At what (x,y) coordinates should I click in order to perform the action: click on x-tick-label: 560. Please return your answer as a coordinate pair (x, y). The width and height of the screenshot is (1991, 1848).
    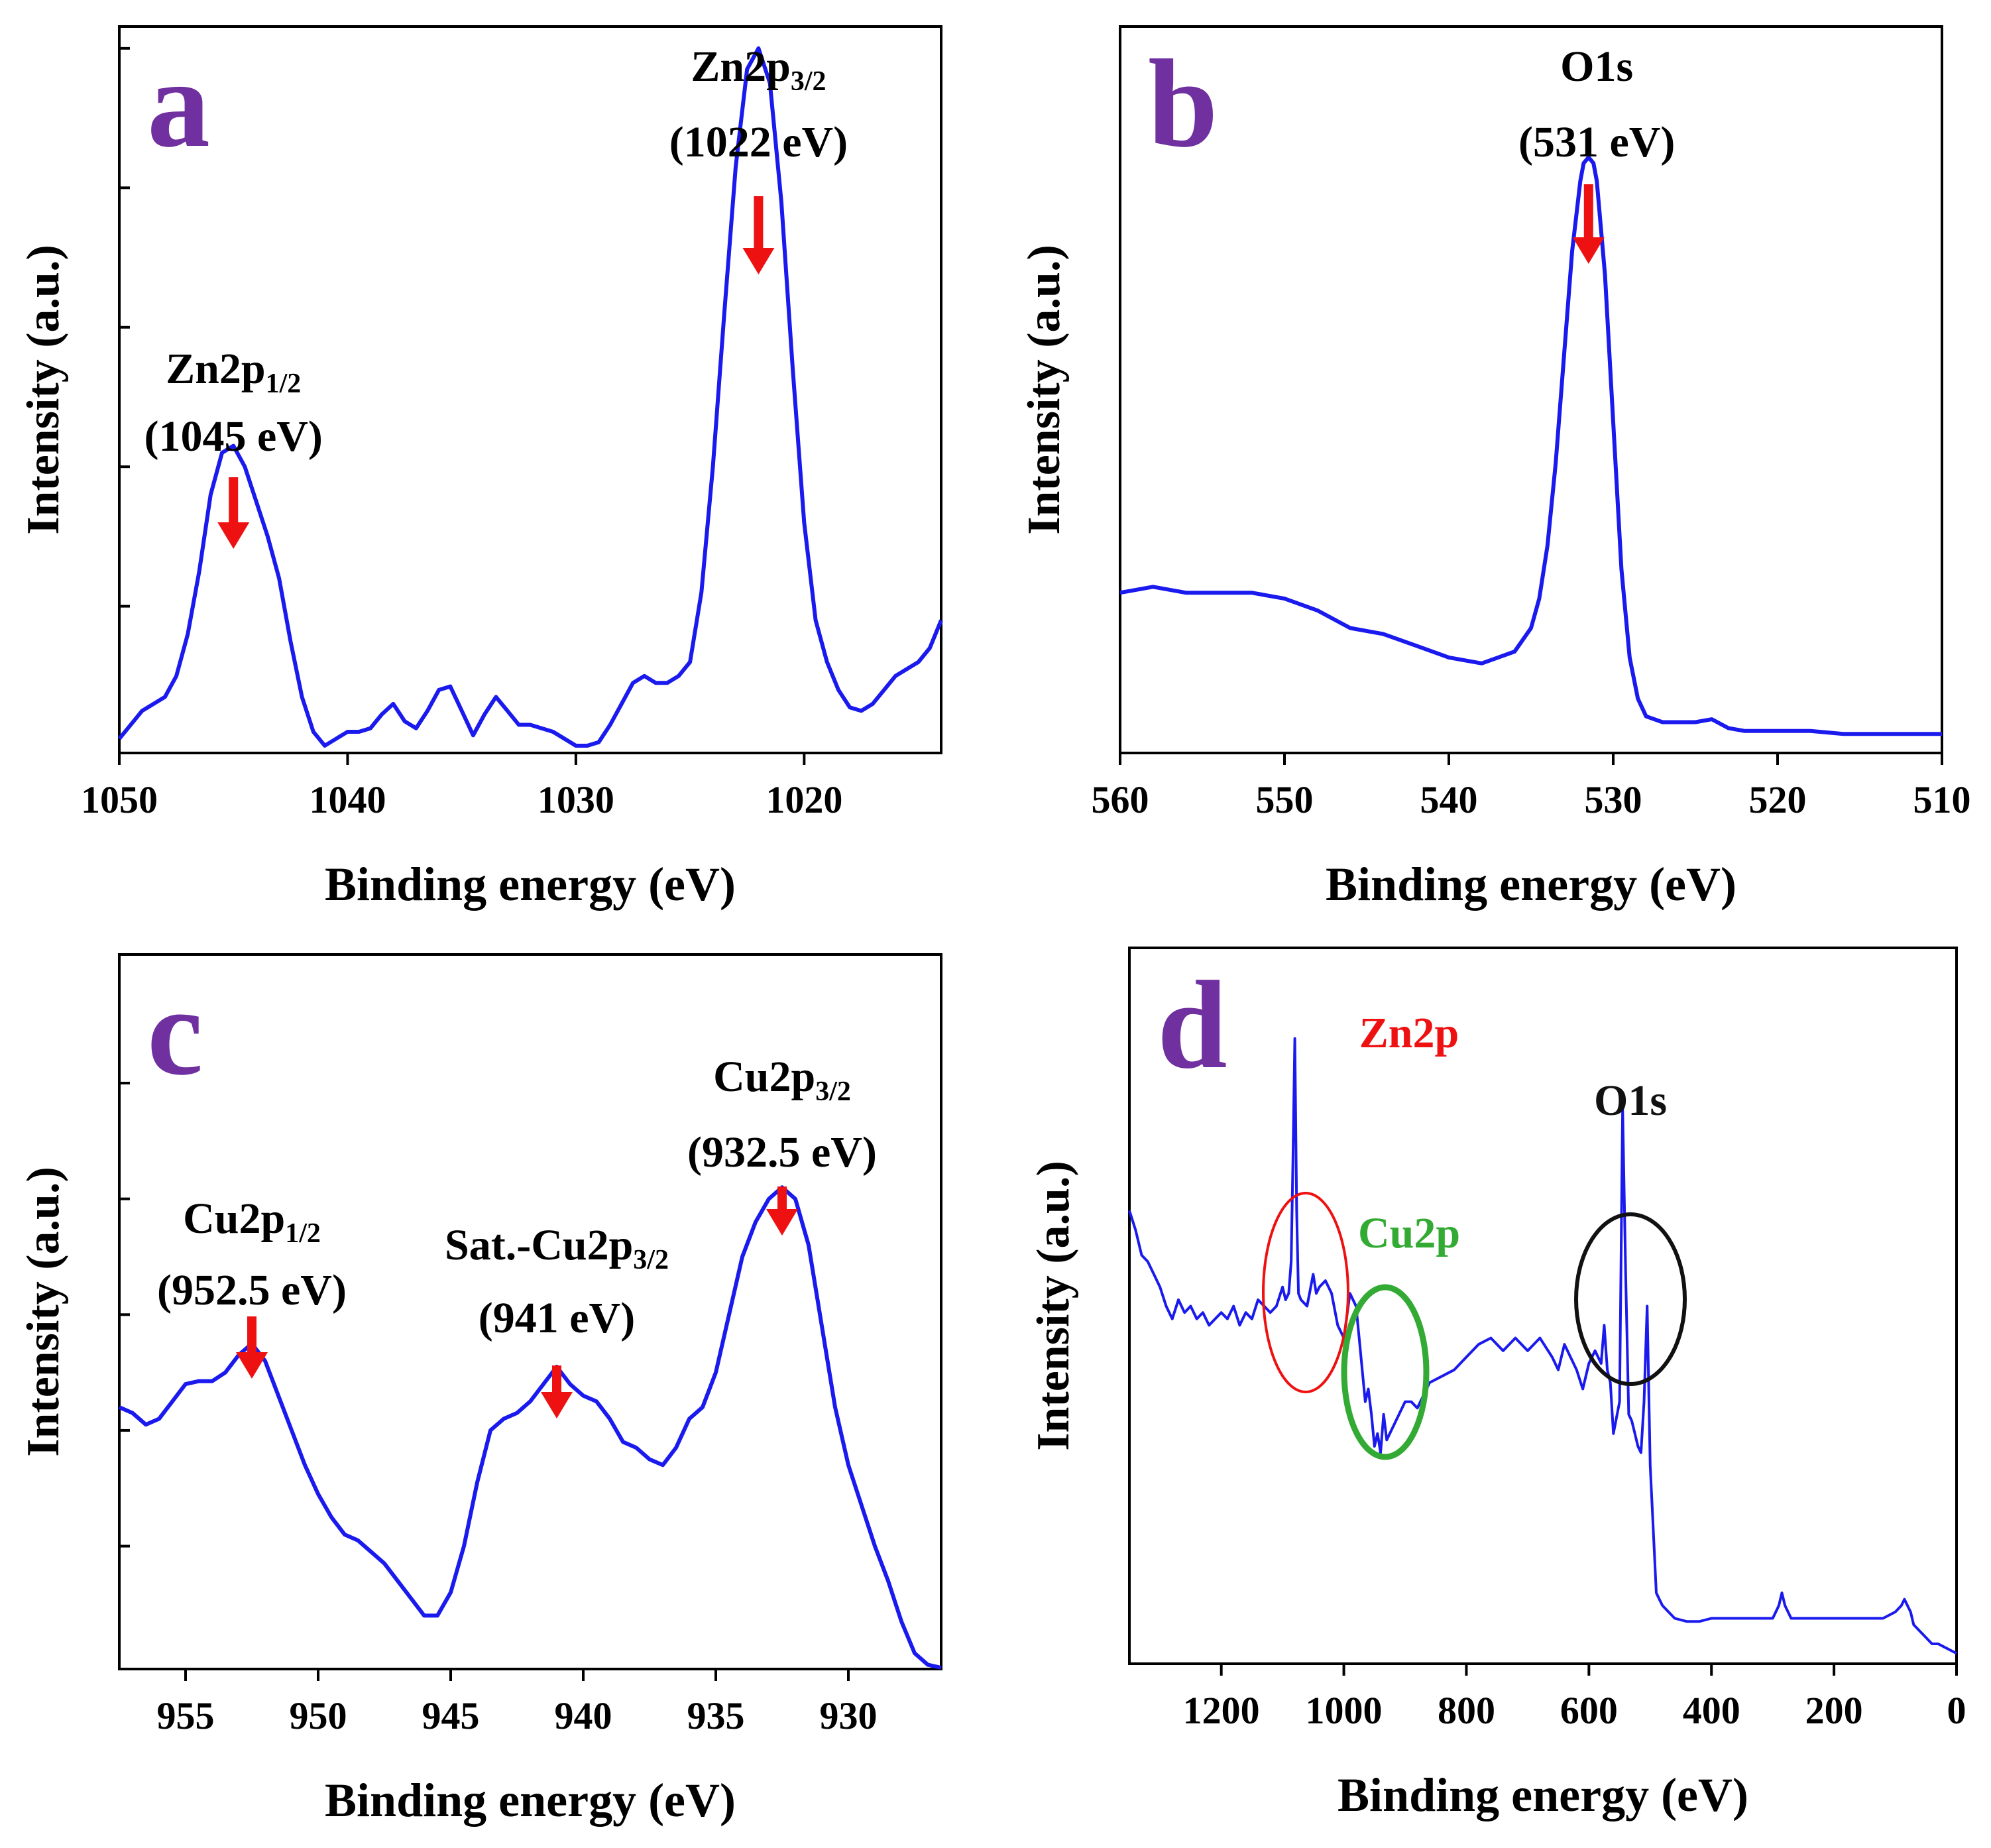
    Looking at the image, I should click on (1120, 799).